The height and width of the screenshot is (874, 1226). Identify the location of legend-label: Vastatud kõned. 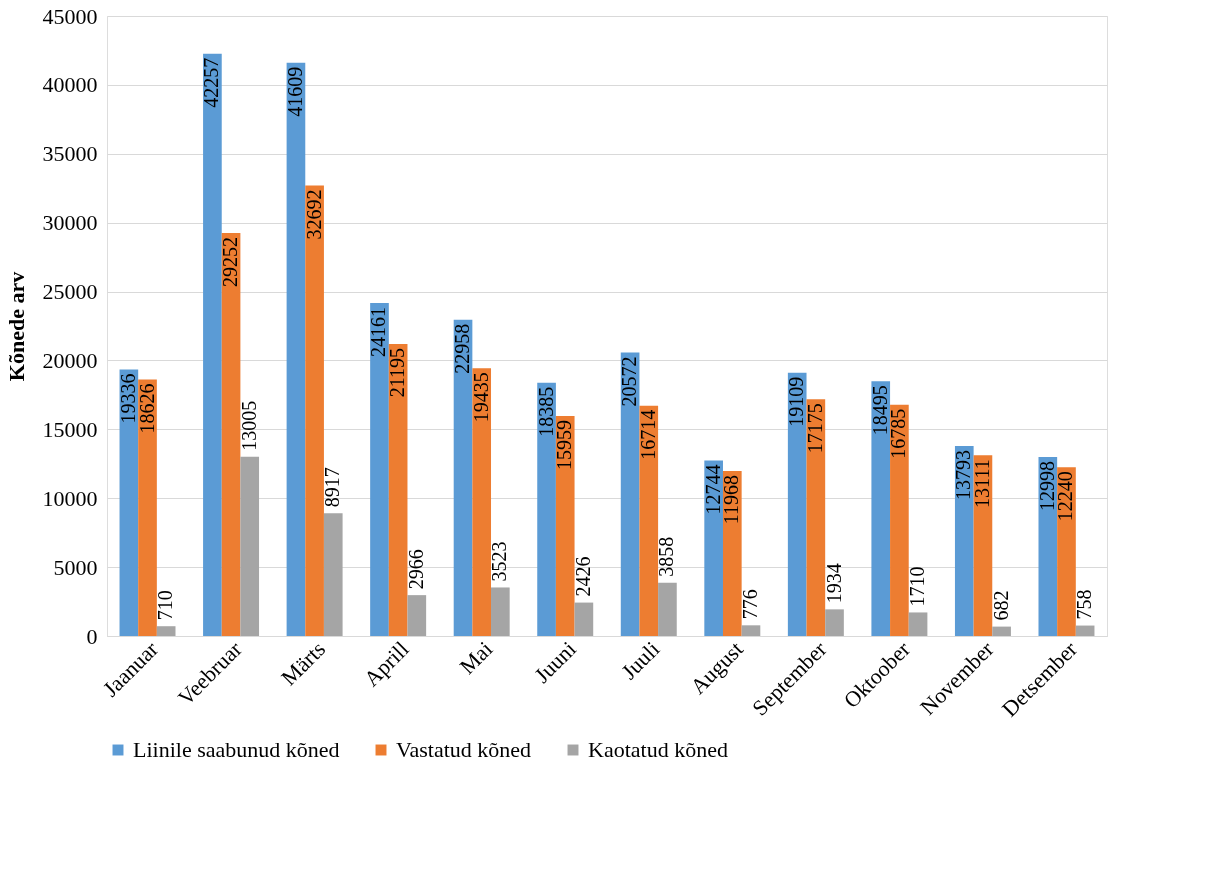
(464, 749).